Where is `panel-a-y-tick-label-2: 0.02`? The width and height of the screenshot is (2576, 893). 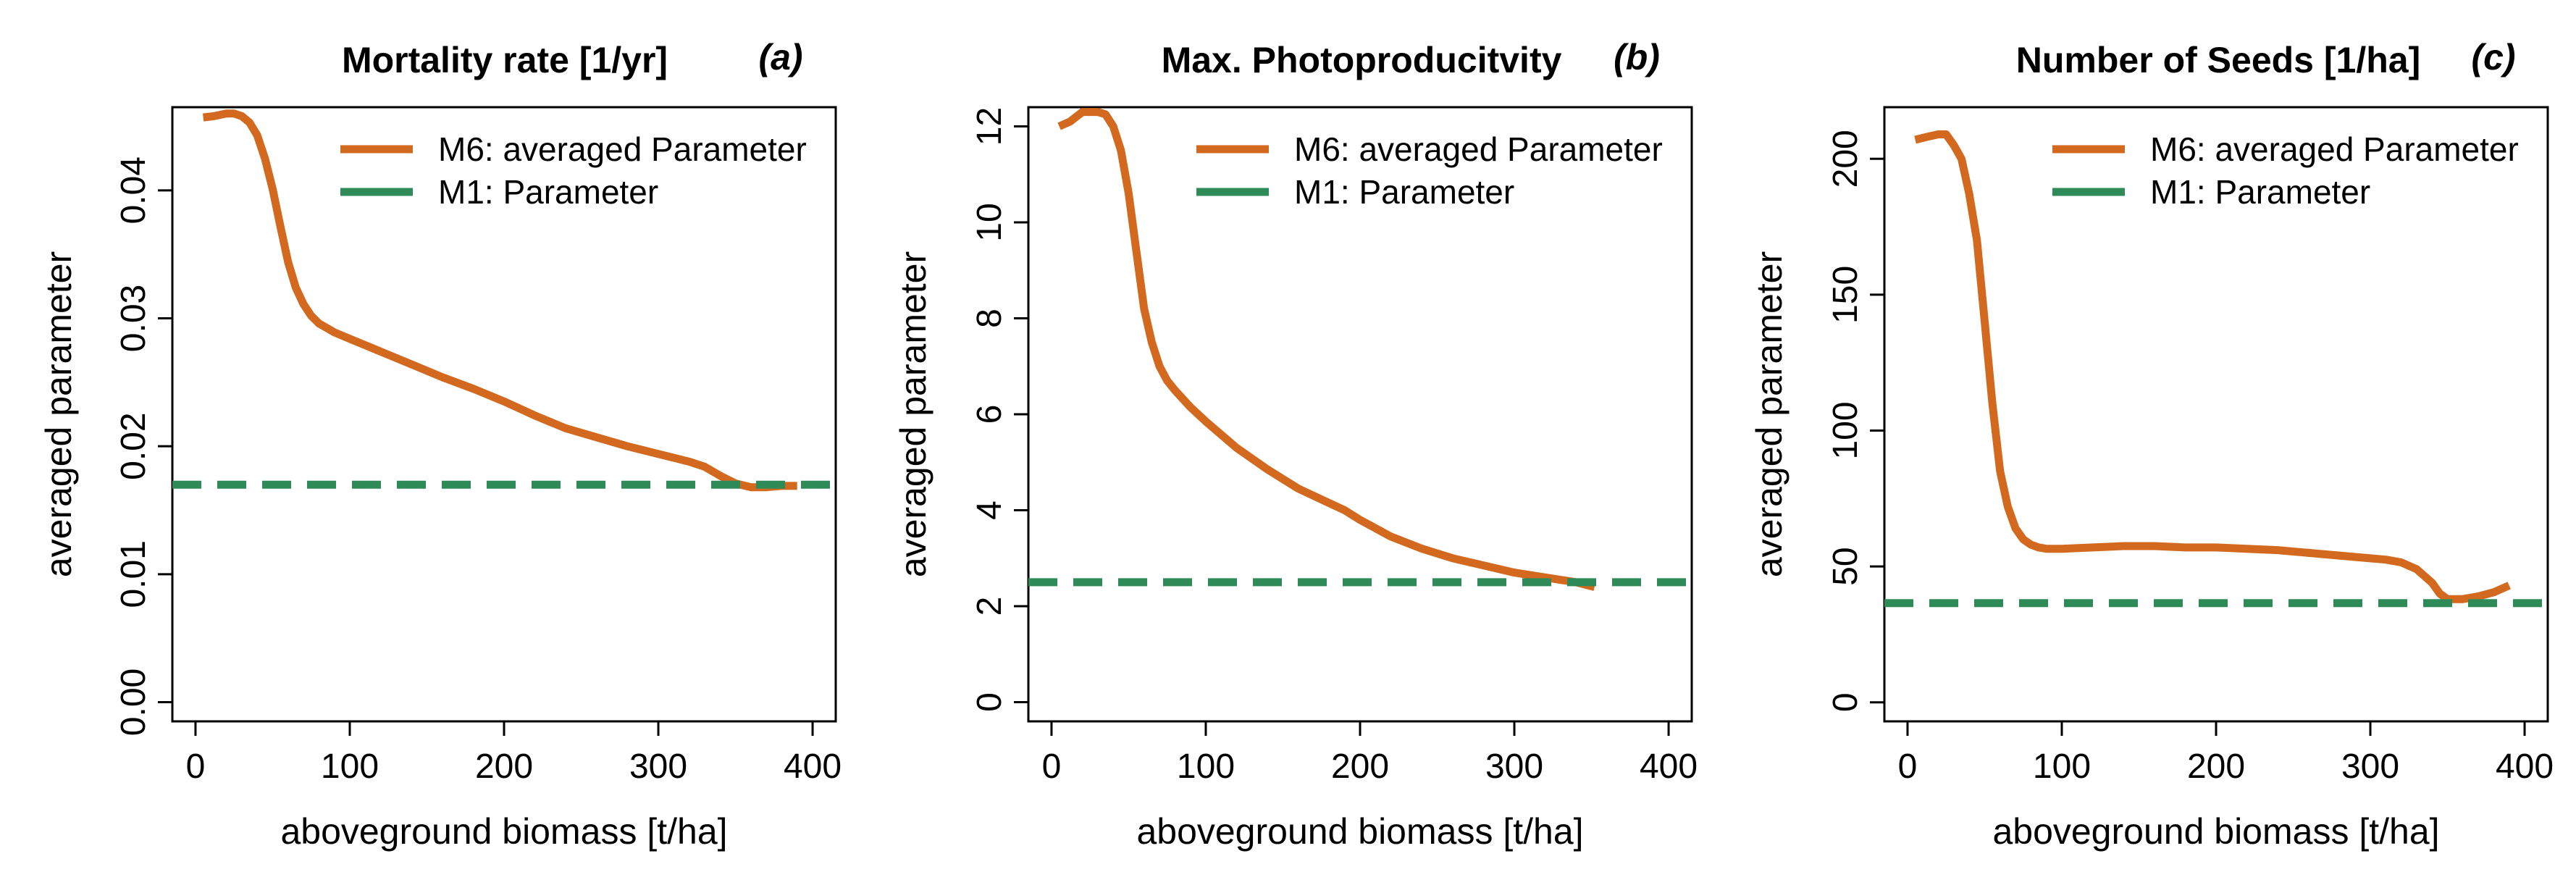 panel-a-y-tick-label-2: 0.02 is located at coordinates (133, 445).